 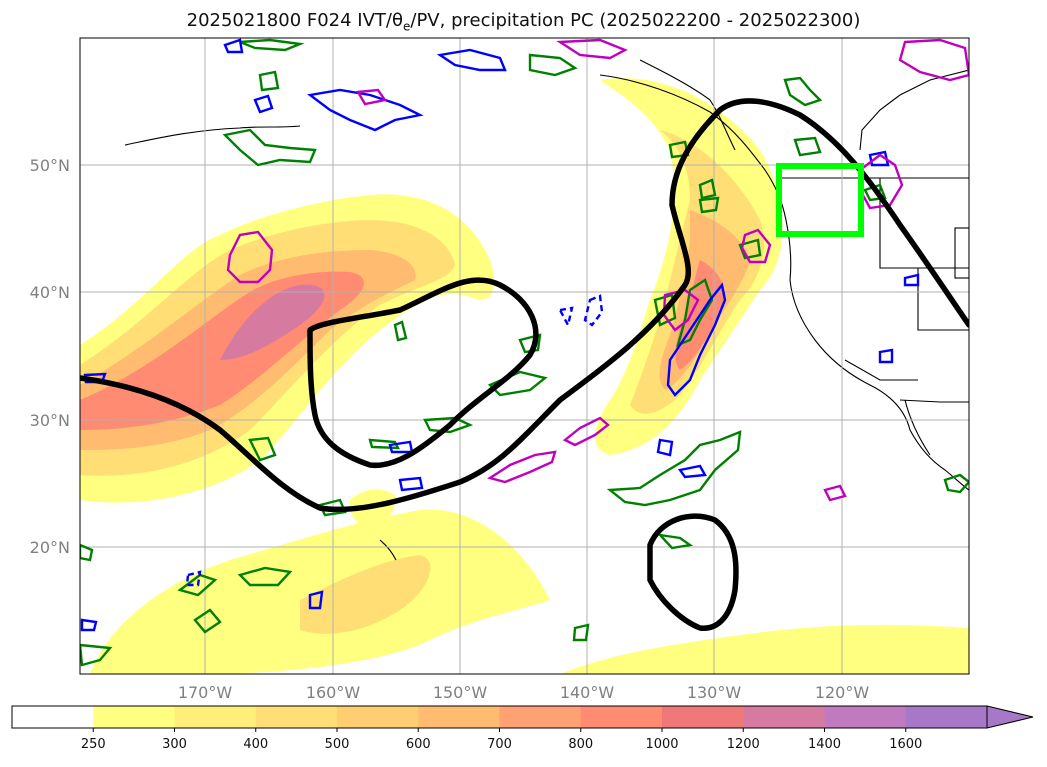 What do you see at coordinates (50, 292) in the screenshot?
I see `lat-label-40n: 40°N` at bounding box center [50, 292].